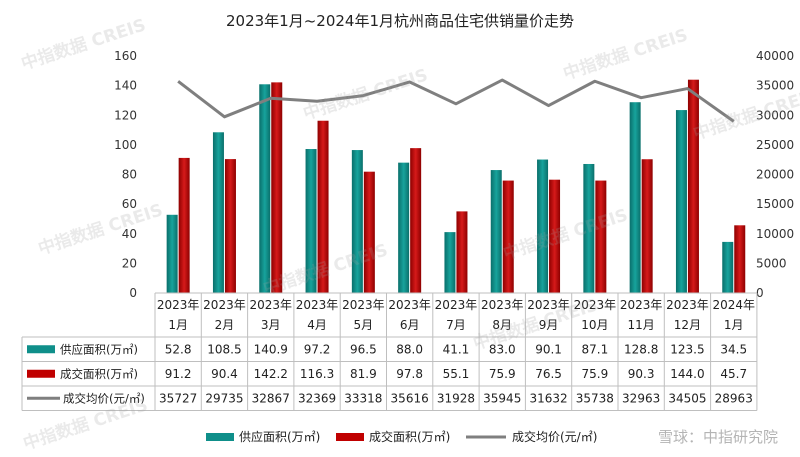 The width and height of the screenshot is (800, 457). Describe the element at coordinates (760, 293) in the screenshot. I see `right-axis-tick-label: 0` at that location.